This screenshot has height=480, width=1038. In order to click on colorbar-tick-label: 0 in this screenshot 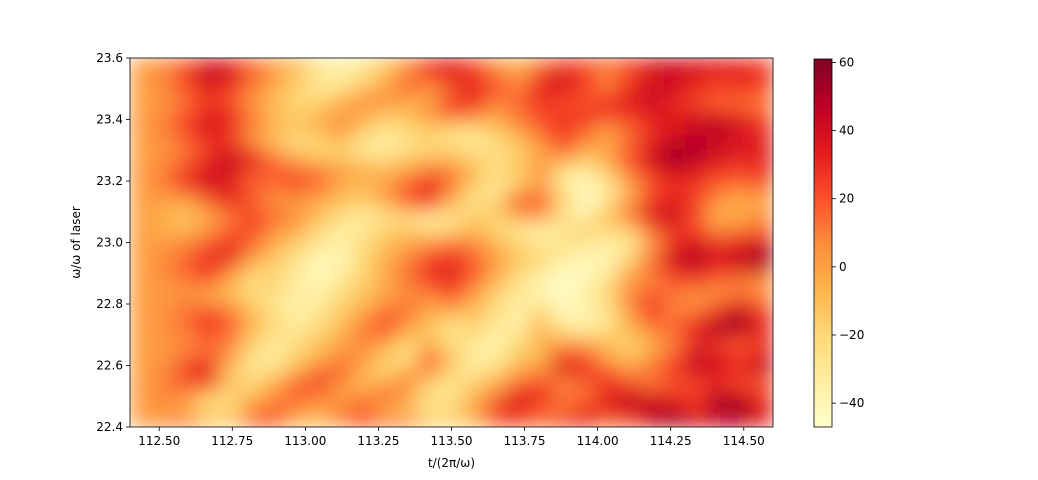, I will do `click(843, 267)`.